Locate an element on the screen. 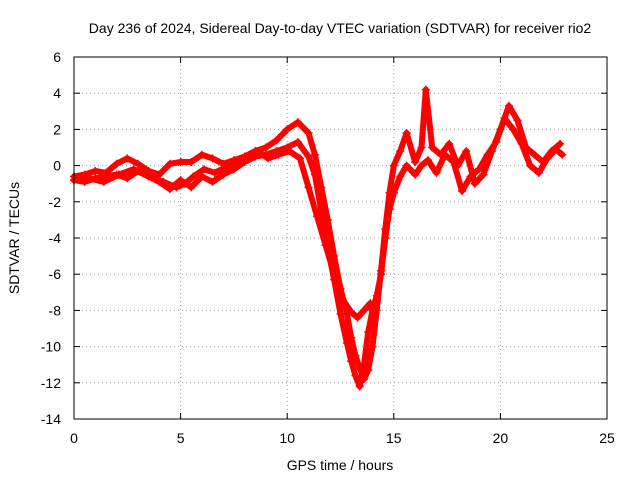 Image resolution: width=640 pixels, height=480 pixels. y-tick-label: -6 is located at coordinates (55, 274).